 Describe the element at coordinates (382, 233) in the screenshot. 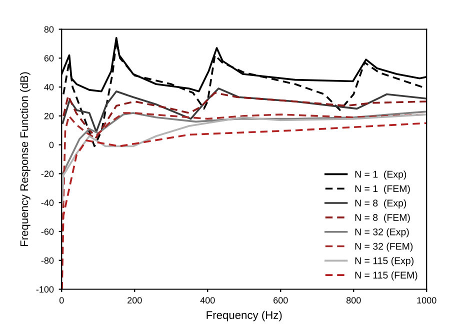

I see `legend-label: N = 32 (Exp)` at that location.